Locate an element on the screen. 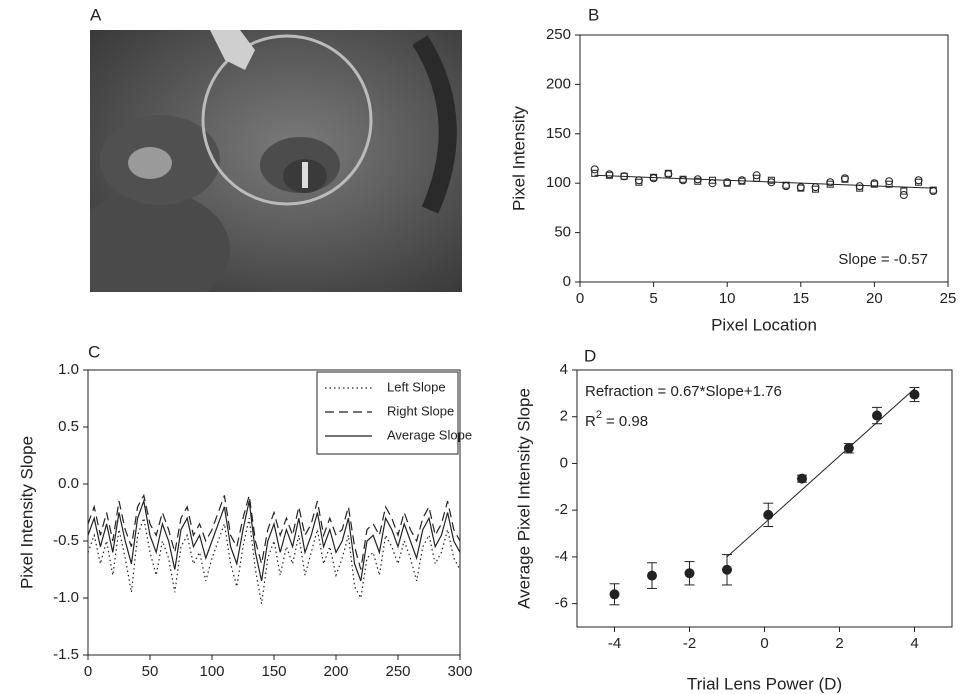  r-symbol: R is located at coordinates (590, 421).